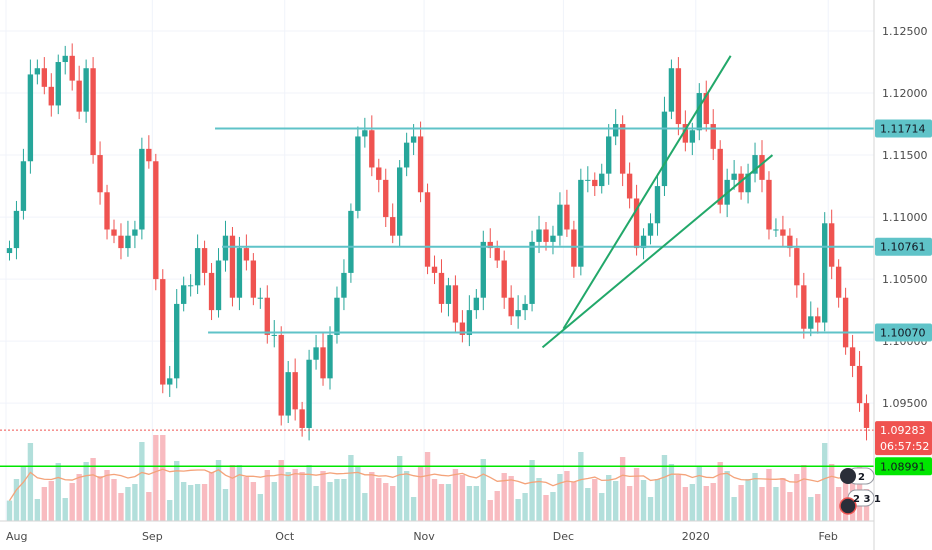 The width and height of the screenshot is (932, 550). I want to click on time-tick-label: Nov, so click(424, 536).